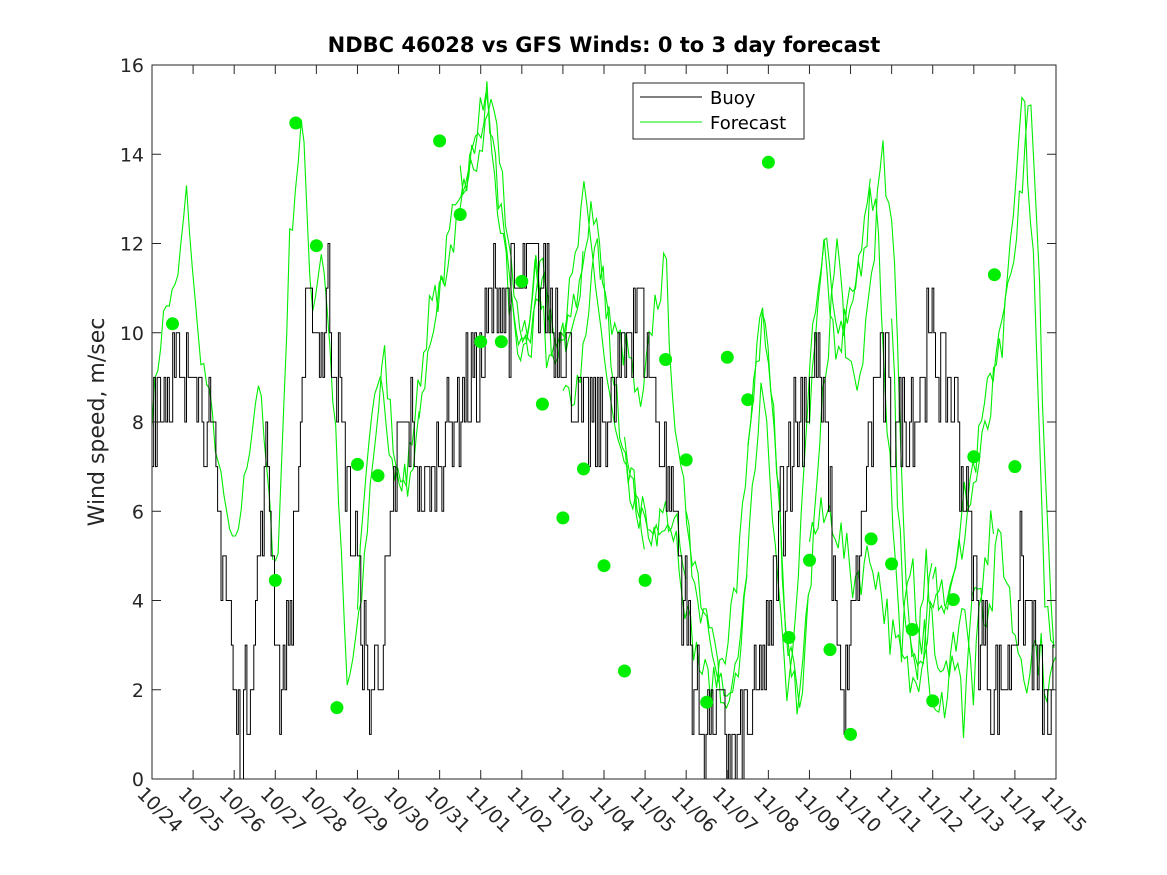 Image resolution: width=1167 pixels, height=875 pixels. Describe the element at coordinates (748, 123) in the screenshot. I see `legend-forecast-label: Forecast` at that location.